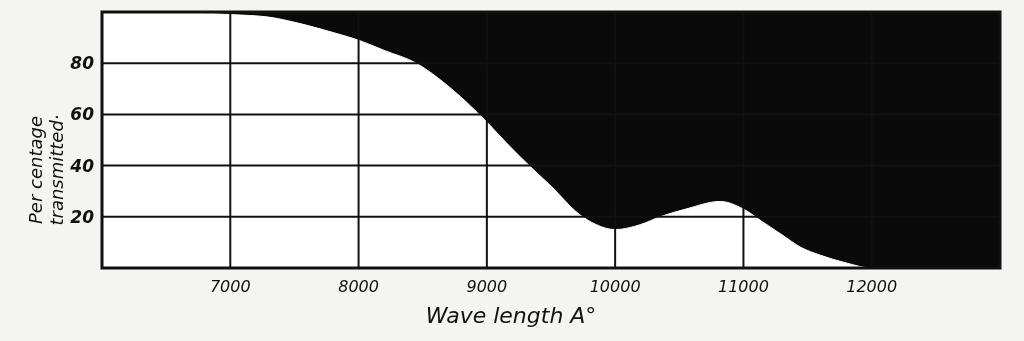 This screenshot has height=341, width=1024. Describe the element at coordinates (511, 315) in the screenshot. I see `x-axis-title: Wave length A°` at that location.